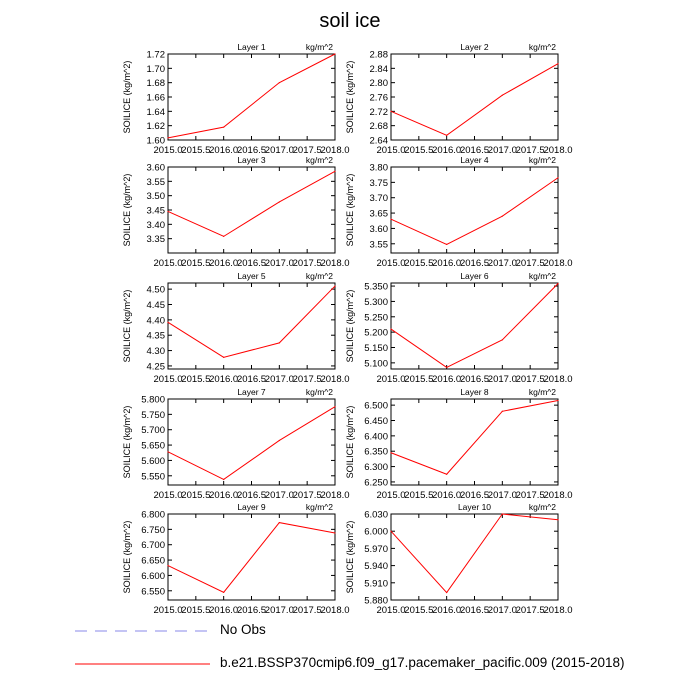 Image resolution: width=700 pixels, height=700 pixels. What do you see at coordinates (223, 495) in the screenshot?
I see `panel-7-xtick-label: 2016.0` at bounding box center [223, 495].